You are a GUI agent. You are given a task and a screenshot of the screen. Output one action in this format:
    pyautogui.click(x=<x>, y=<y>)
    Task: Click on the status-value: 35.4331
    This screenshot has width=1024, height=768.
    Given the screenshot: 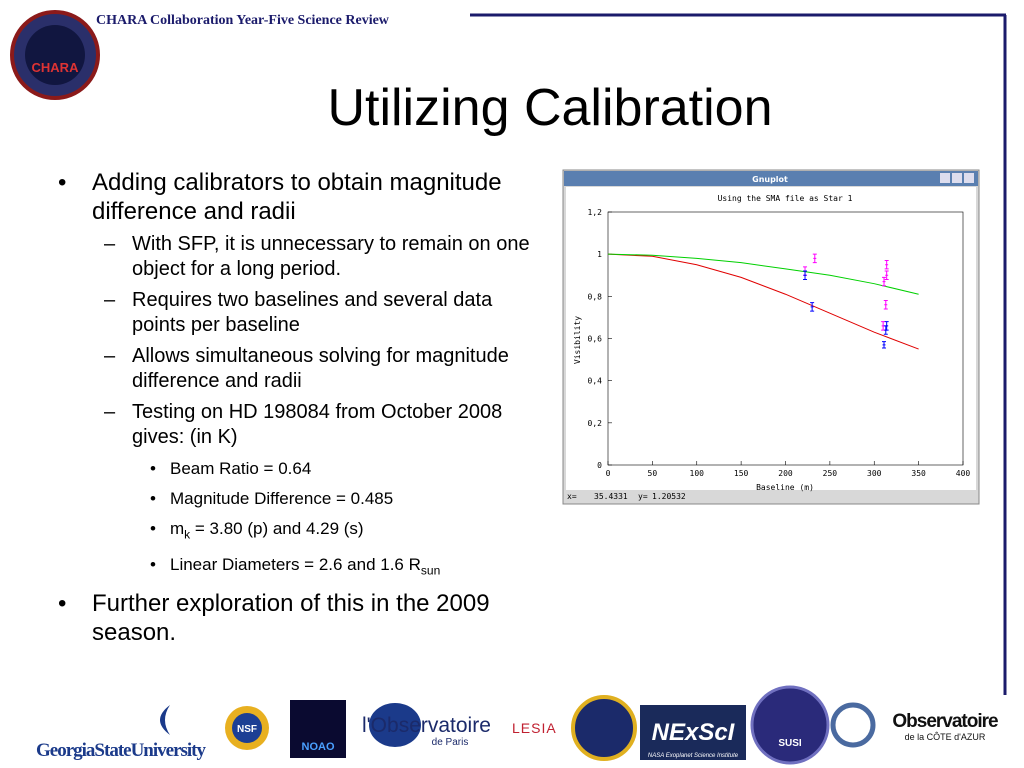 What is the action you would take?
    pyautogui.click(x=611, y=496)
    